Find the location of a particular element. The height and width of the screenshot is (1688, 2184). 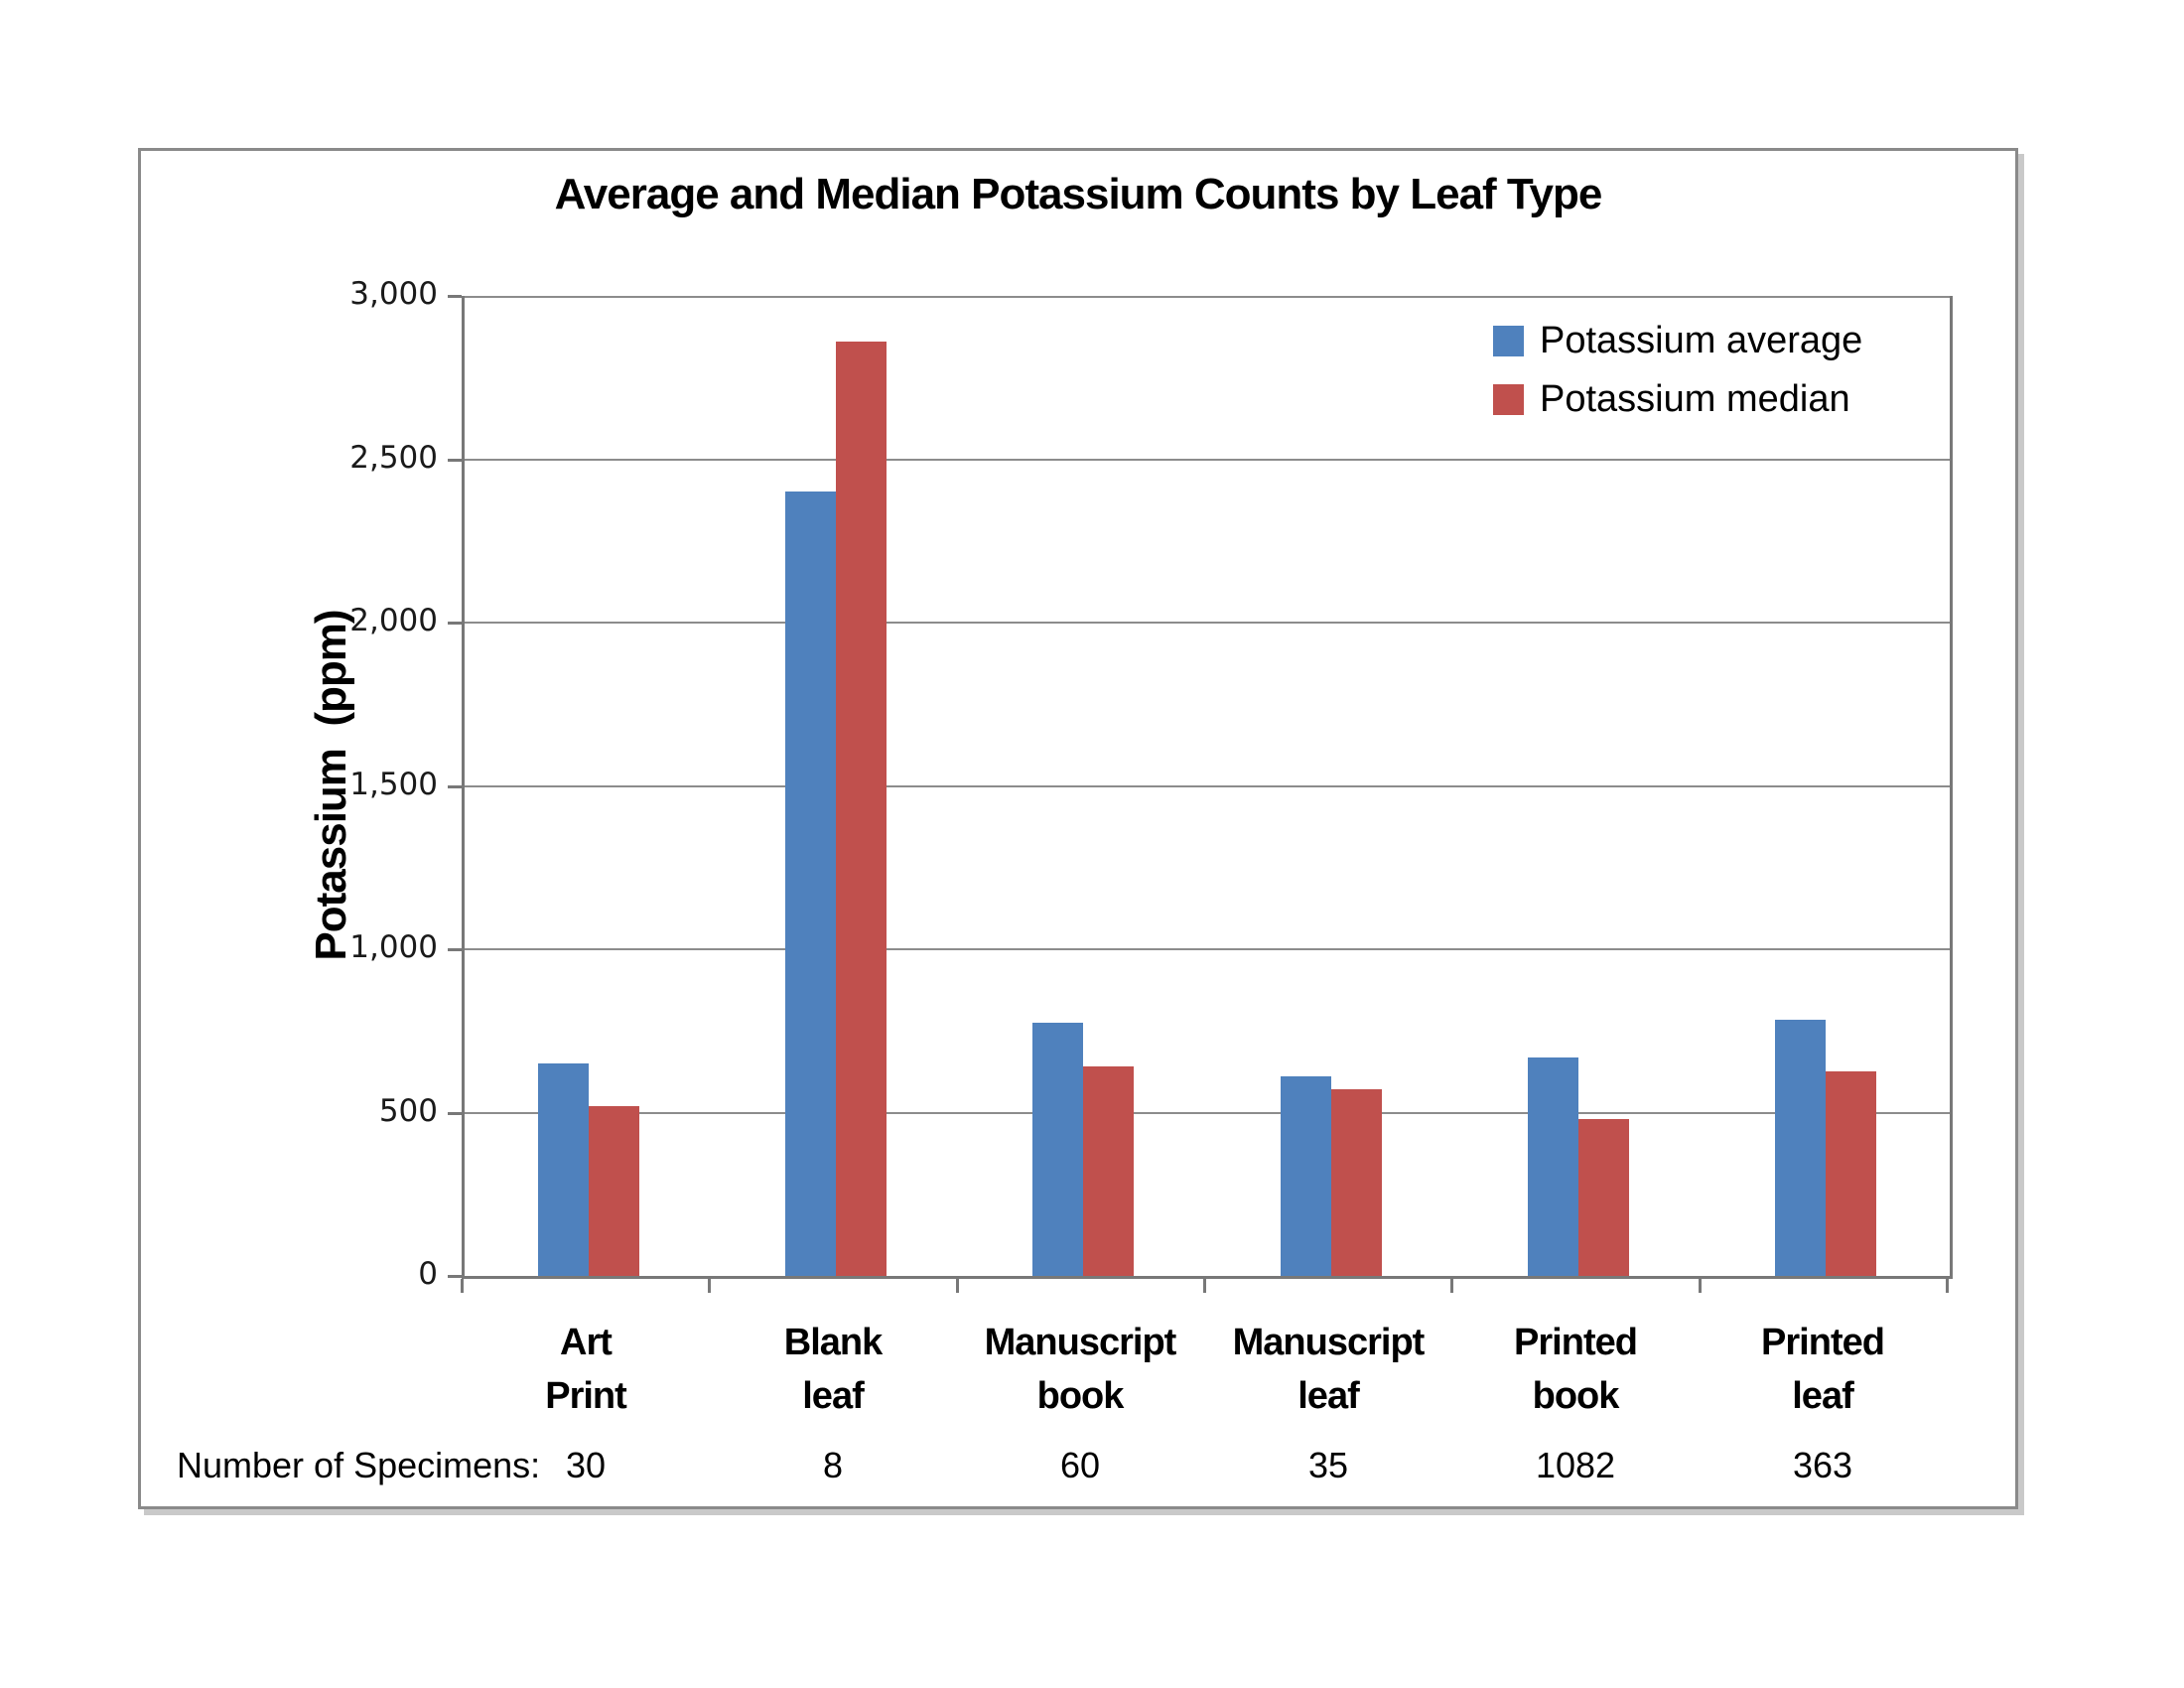

bar-average-art-print is located at coordinates (563, 1169).